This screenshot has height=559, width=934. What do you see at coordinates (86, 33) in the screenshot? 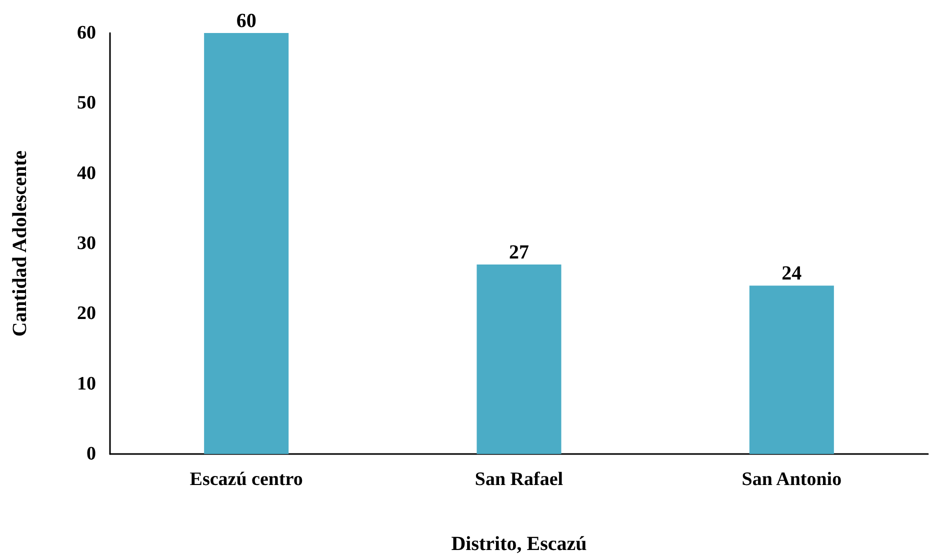
I see `y-tick-label: 60` at bounding box center [86, 33].